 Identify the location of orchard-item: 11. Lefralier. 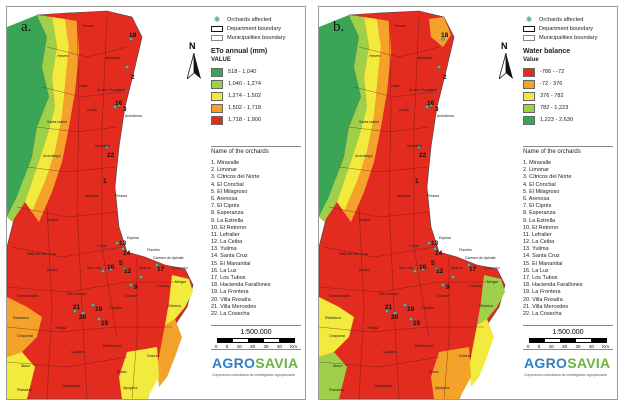
(225, 234).